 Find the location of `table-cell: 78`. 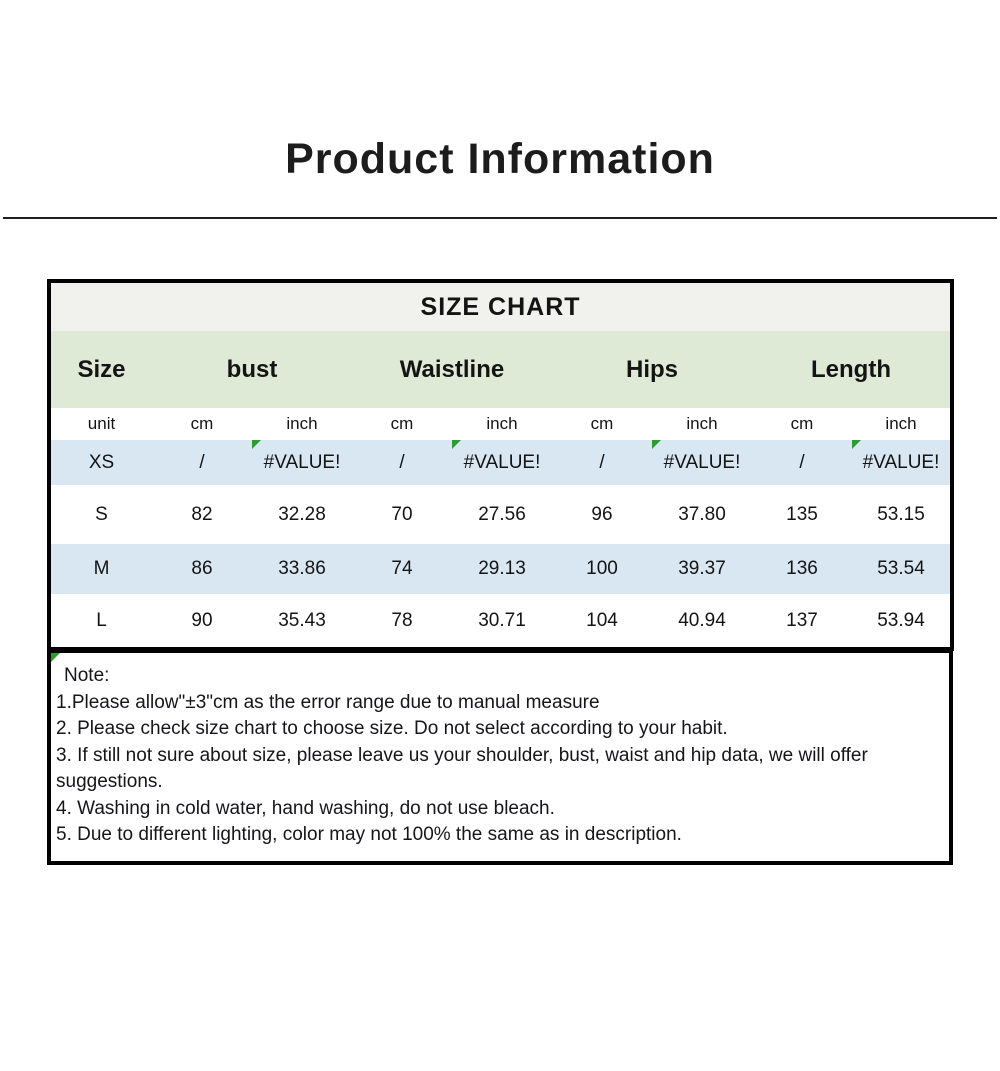

table-cell: 78 is located at coordinates (402, 621).